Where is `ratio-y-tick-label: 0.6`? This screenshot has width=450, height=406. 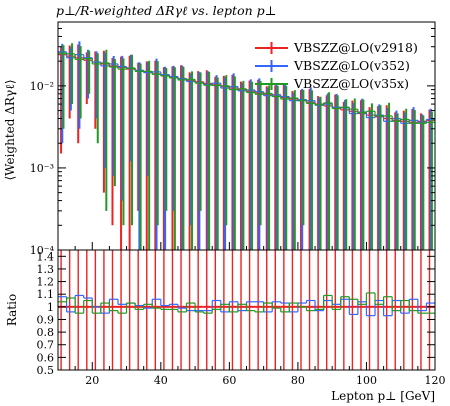 ratio-y-tick-label: 0.6 is located at coordinates (46, 357).